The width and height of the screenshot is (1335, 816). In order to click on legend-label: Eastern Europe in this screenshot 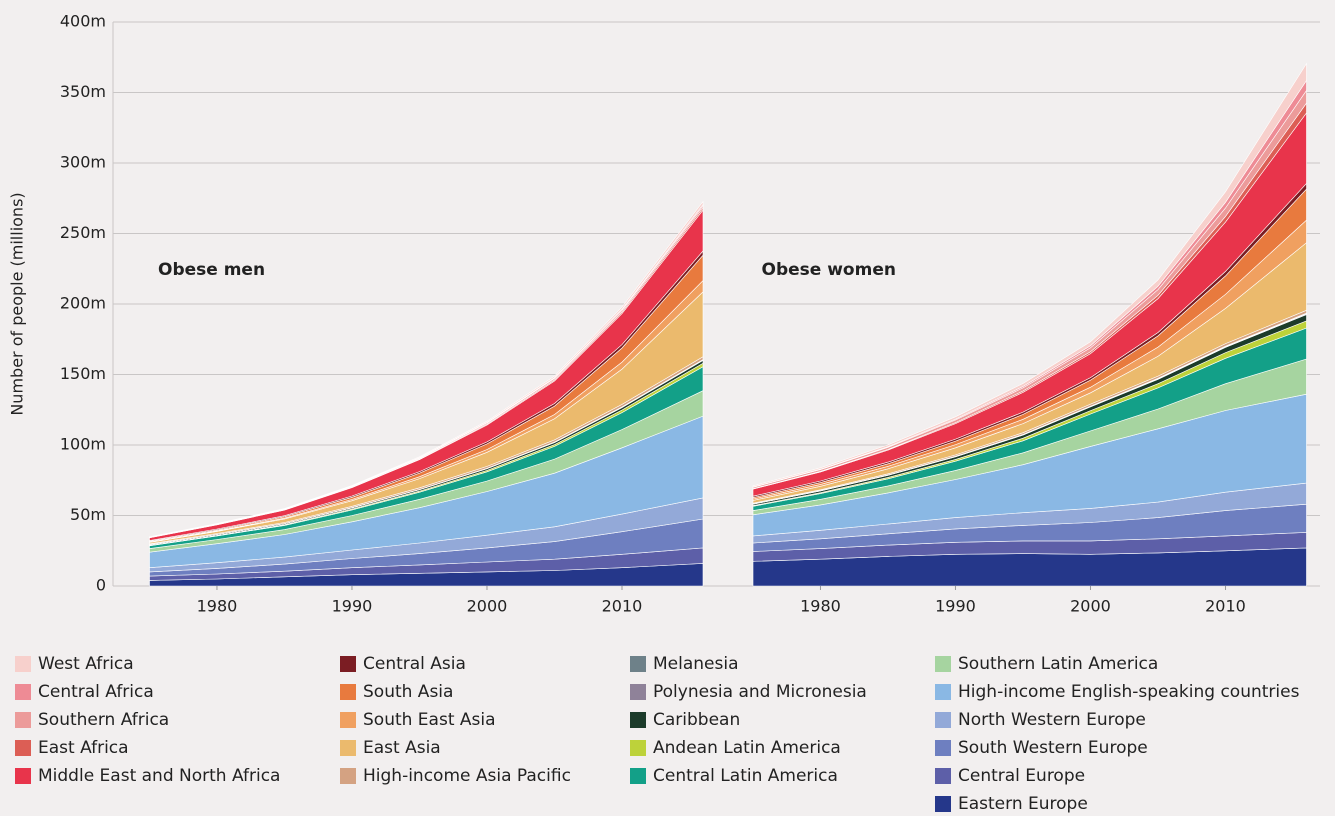, I will do `click(1023, 804)`.